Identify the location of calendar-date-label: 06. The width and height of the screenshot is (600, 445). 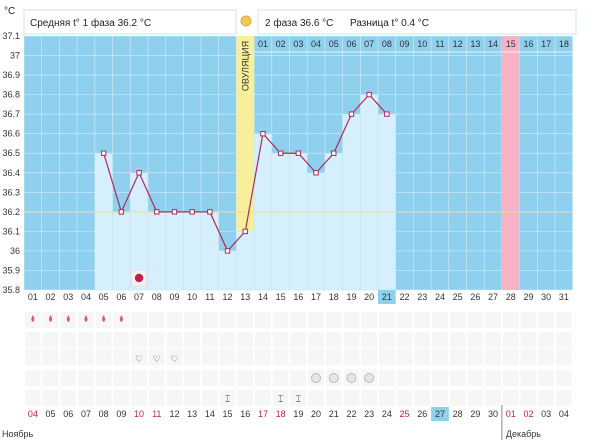
(68, 414).